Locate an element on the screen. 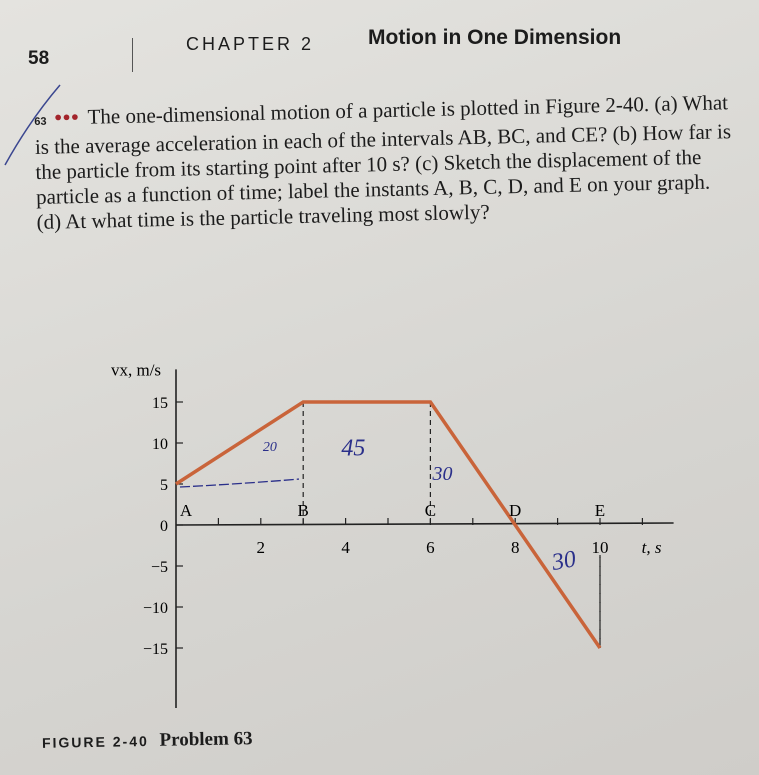 The image size is (759, 775). y-tick-label: 5 is located at coordinates (164, 485).